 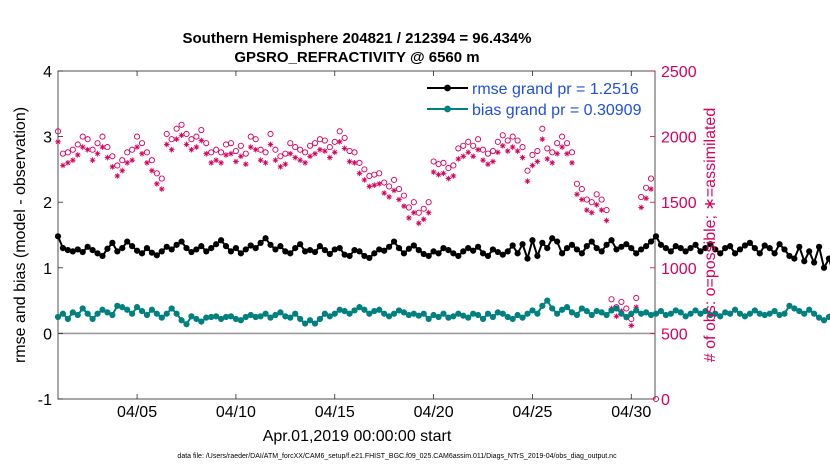 I want to click on x-tick-label: 04/15, so click(x=335, y=412).